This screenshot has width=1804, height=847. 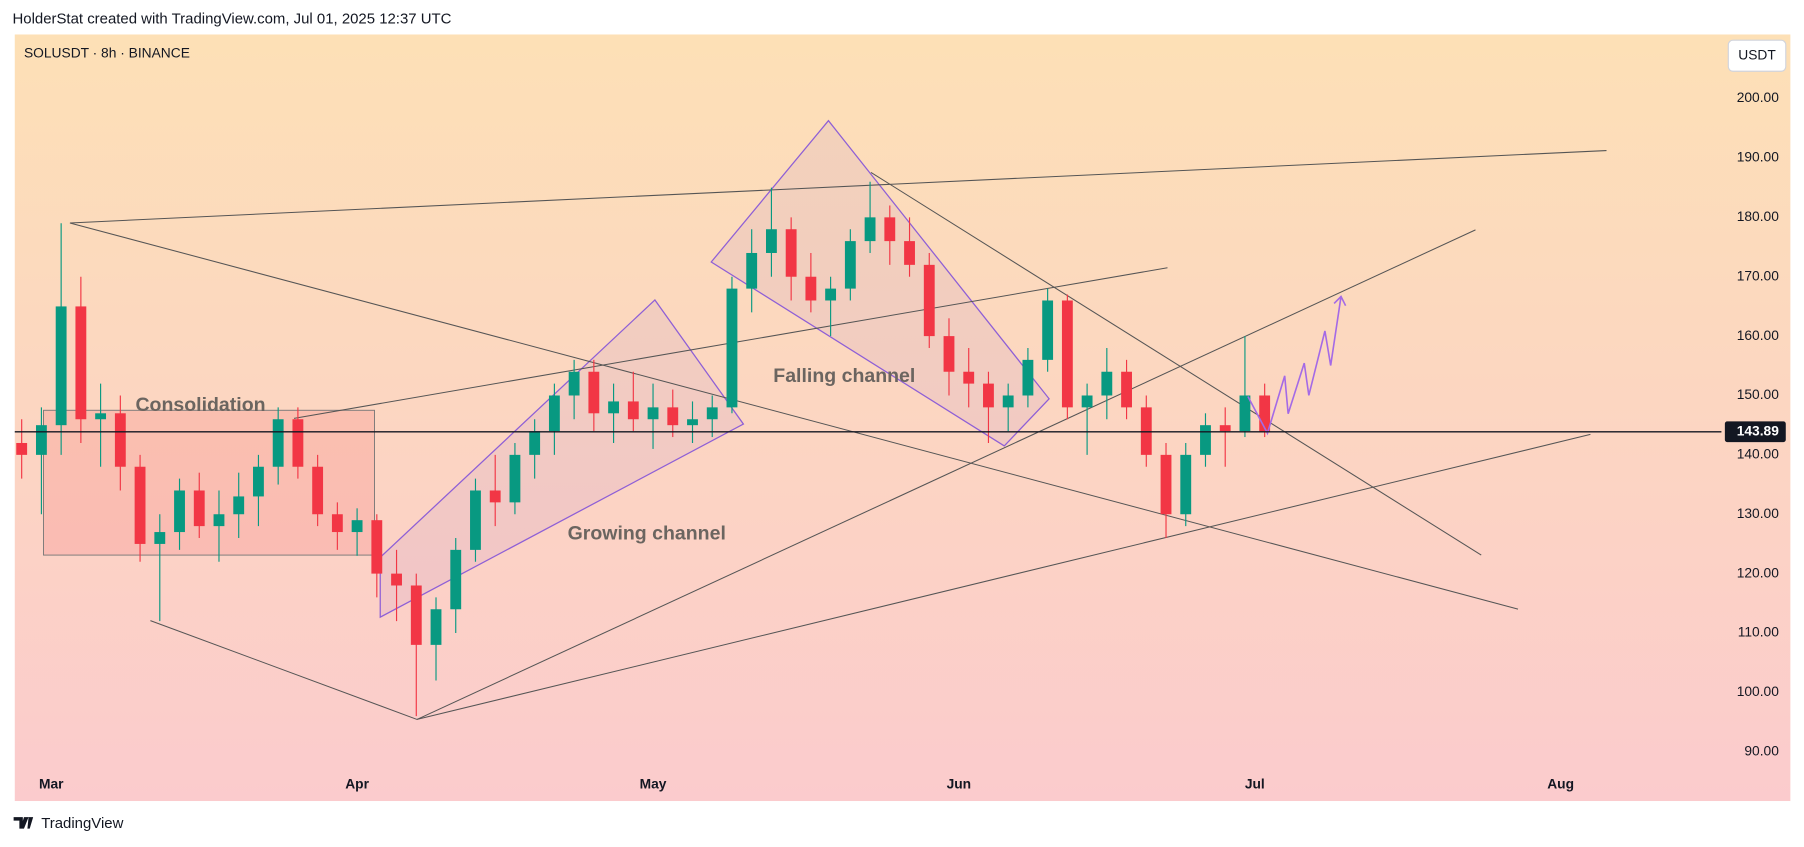 I want to click on x-tick-label: Mar, so click(x=51, y=784).